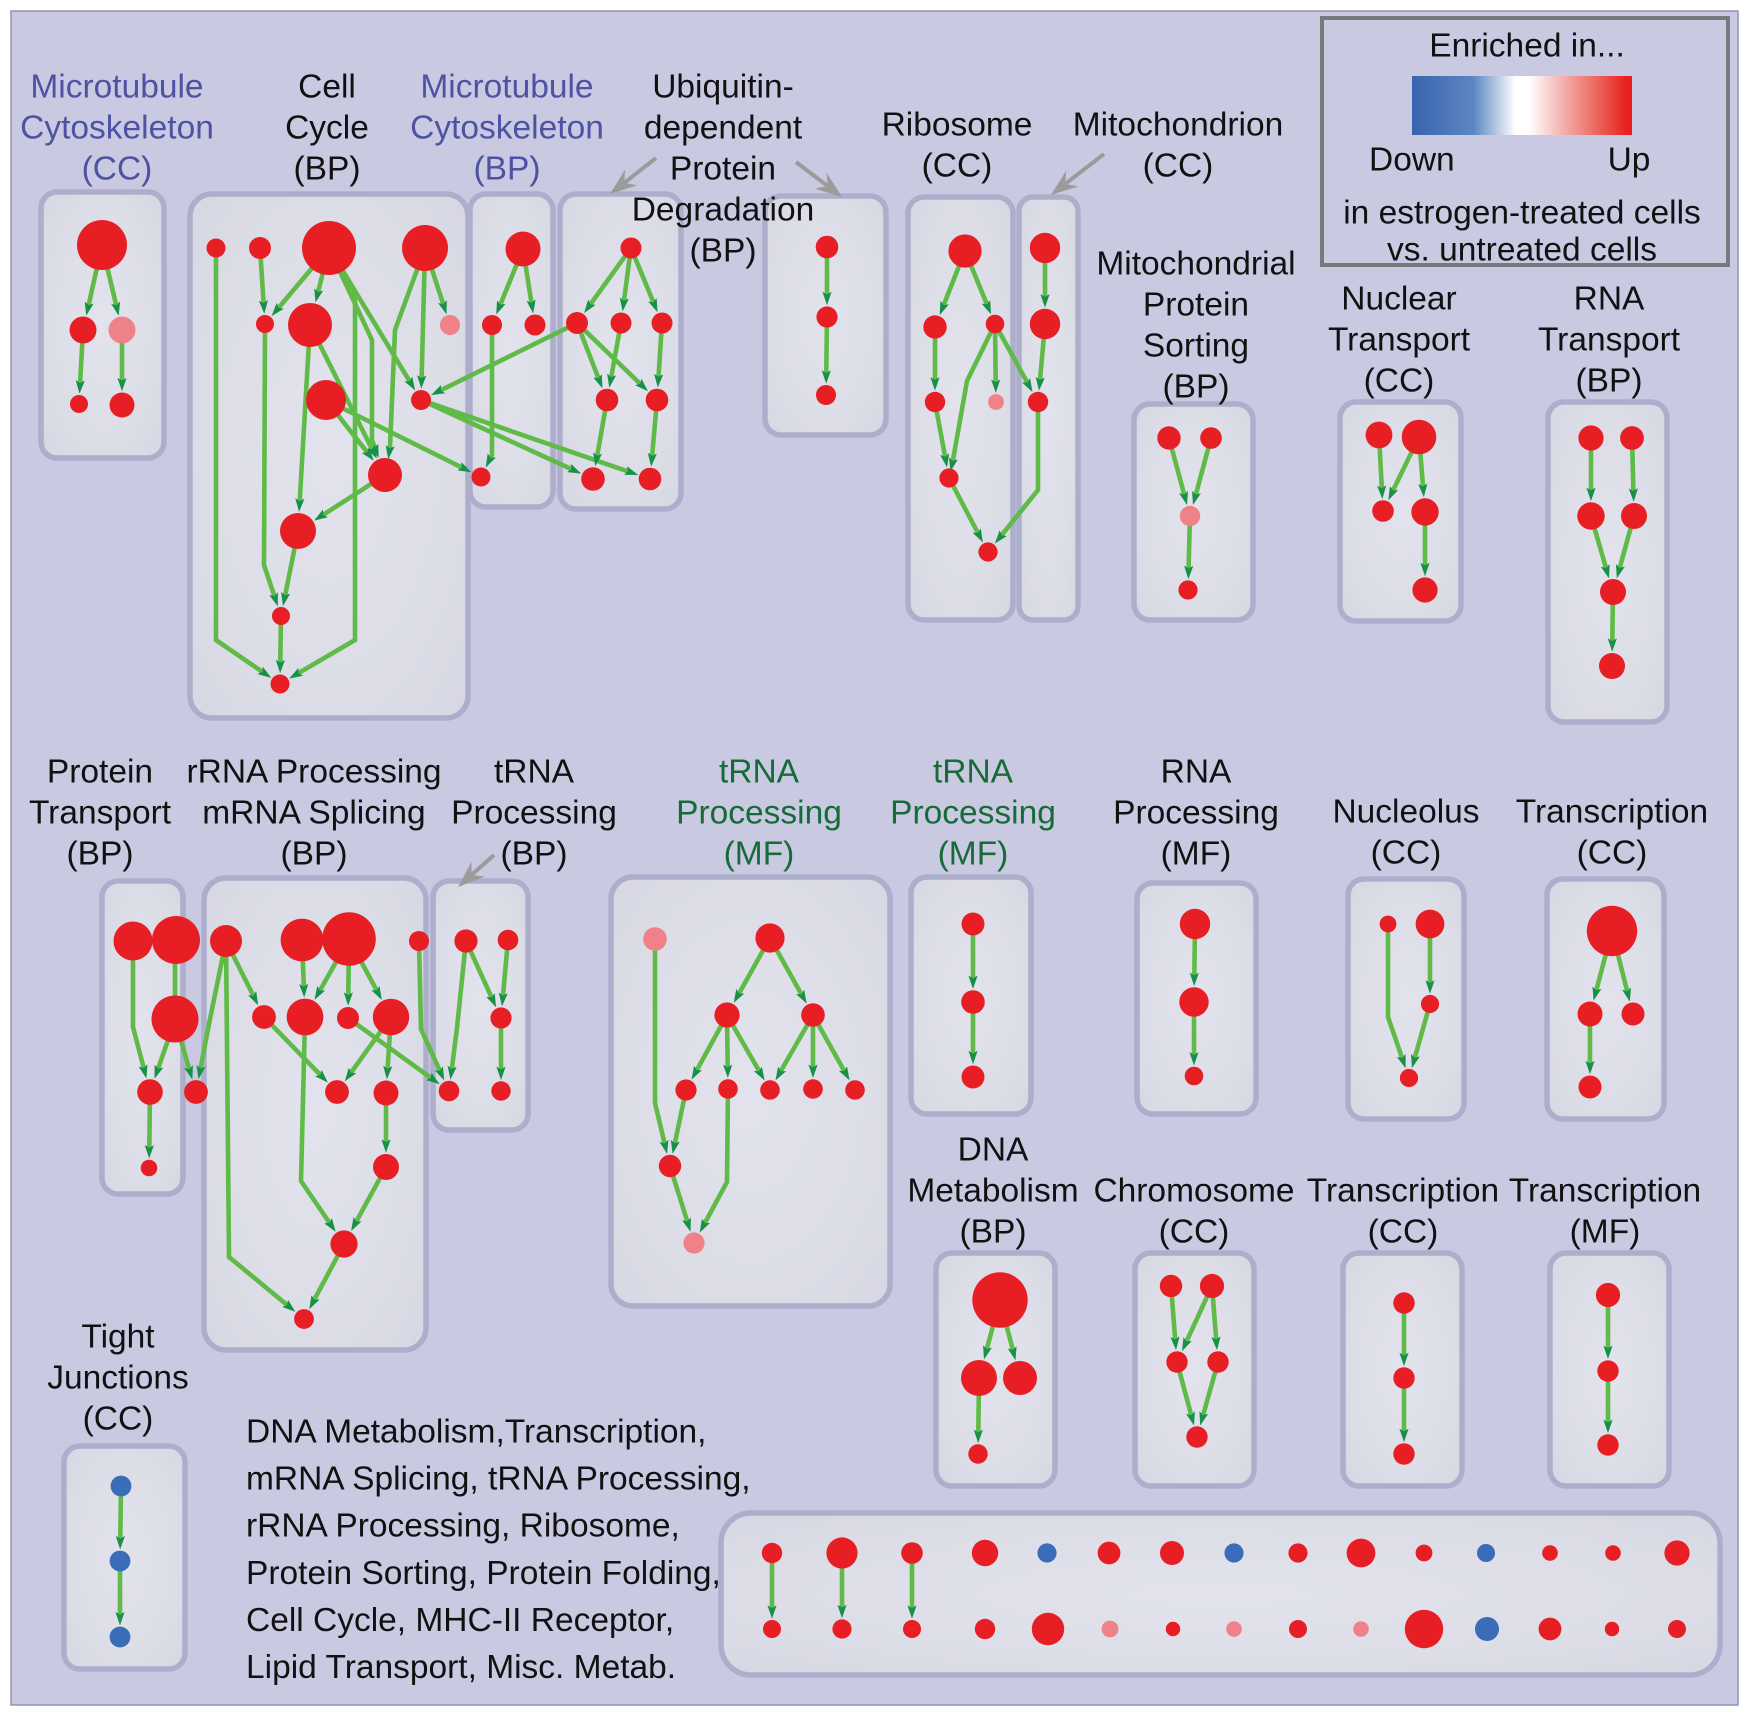 Image resolution: width=1750 pixels, height=1715 pixels. I want to click on svg-text: Degradation, so click(723, 210).